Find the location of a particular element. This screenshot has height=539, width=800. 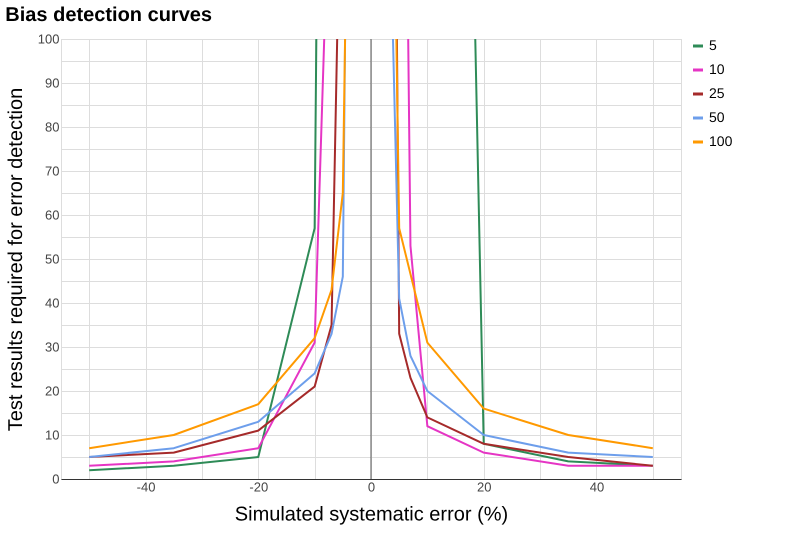

x-tick-label: 40 is located at coordinates (597, 487).